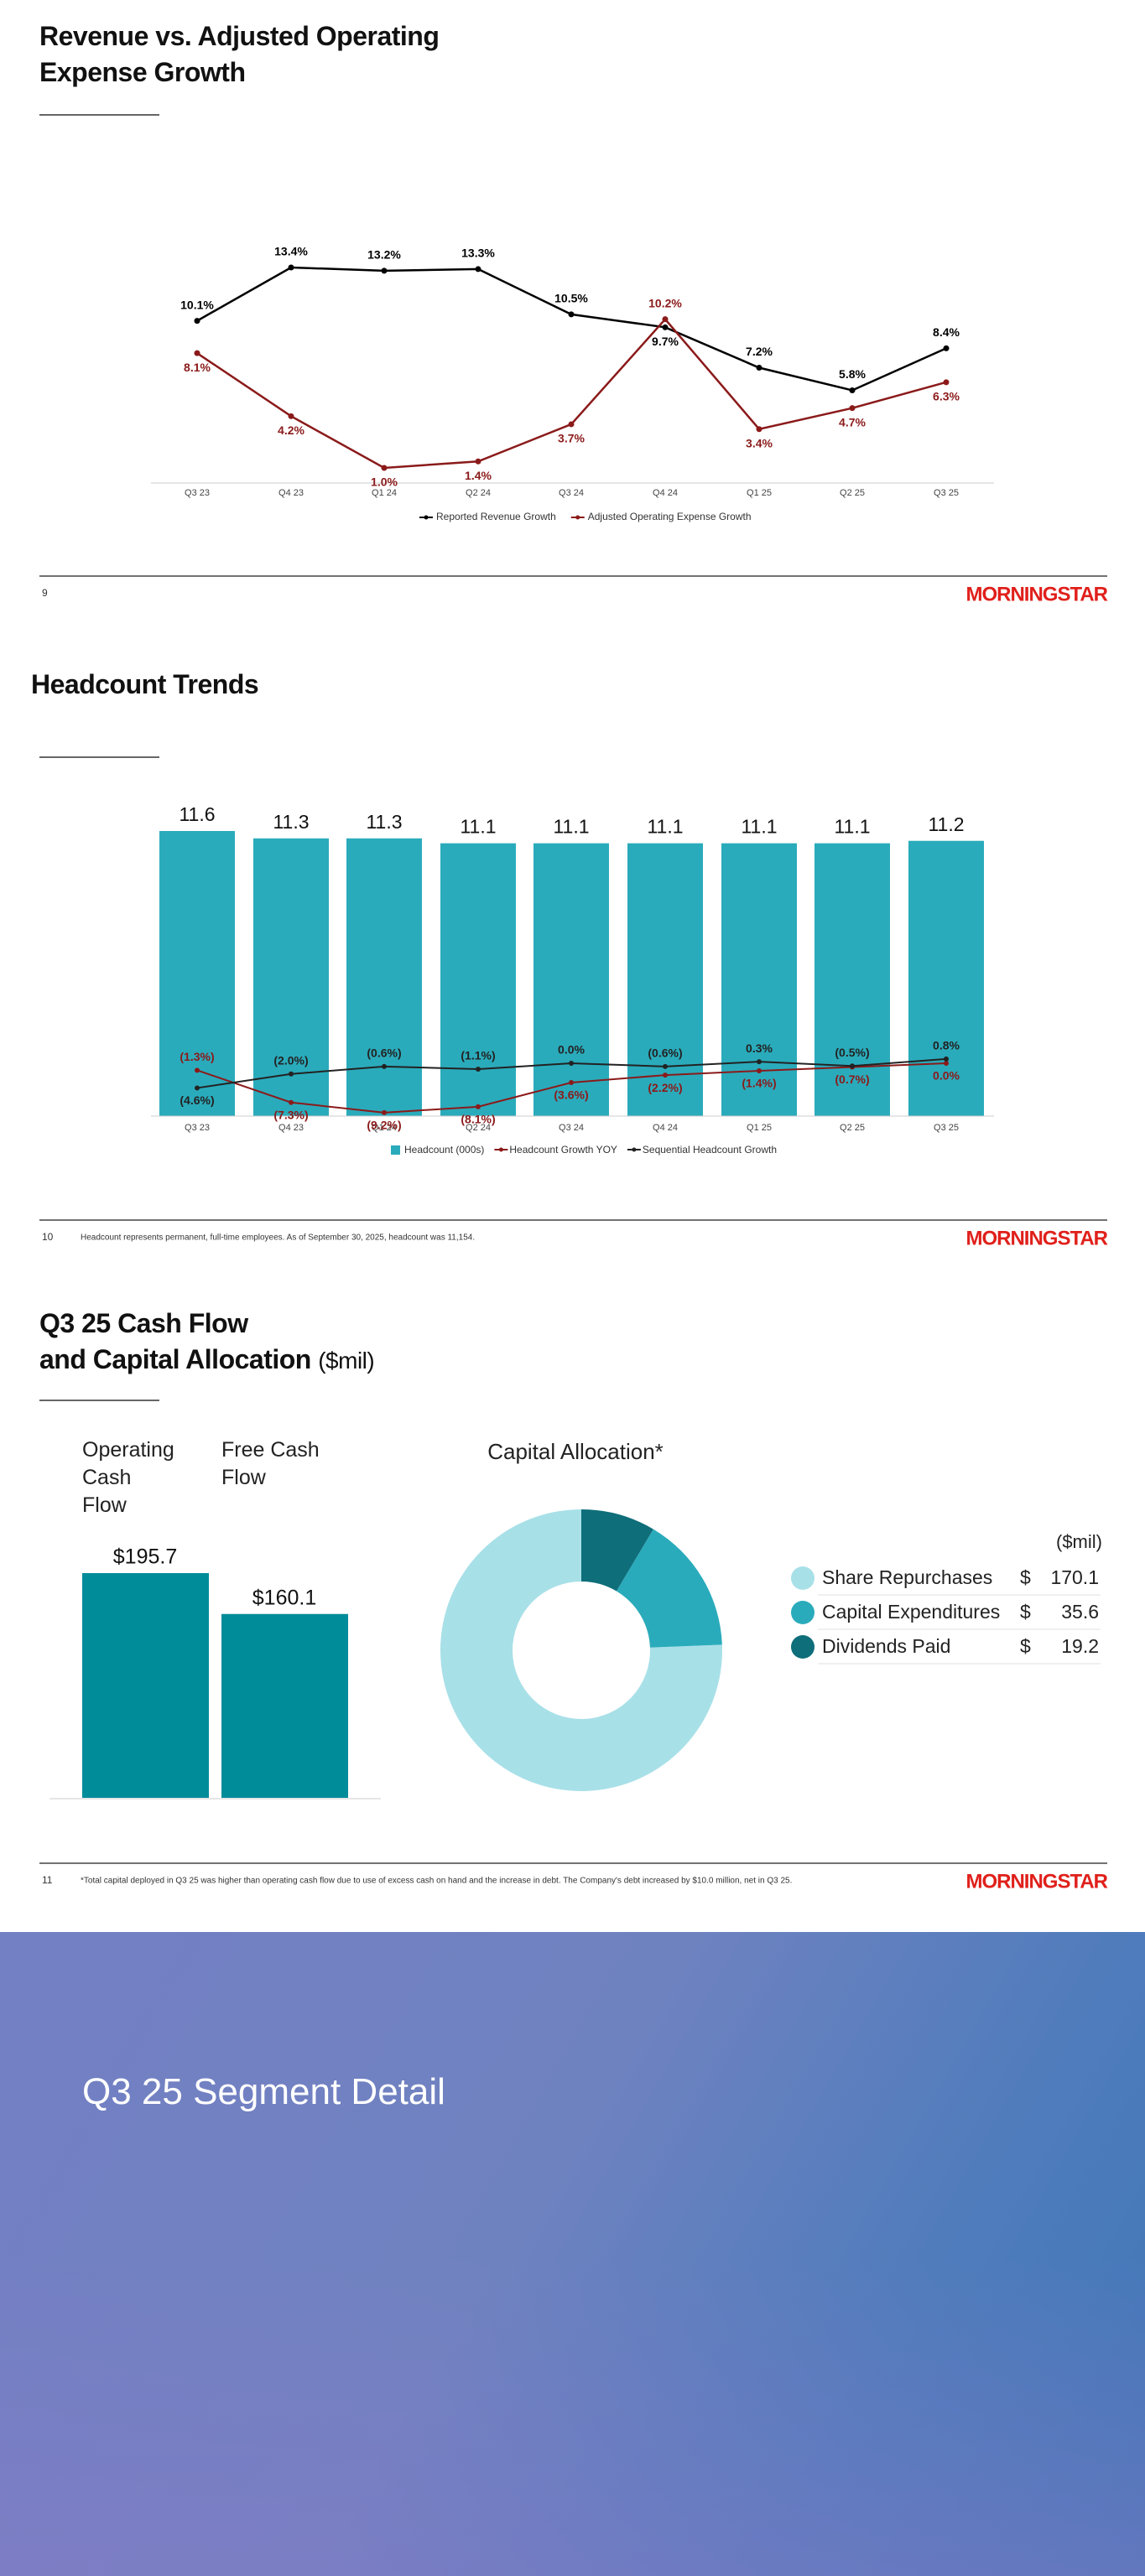  I want to click on title-line: and Capital Allocation ($mil), so click(207, 1359).